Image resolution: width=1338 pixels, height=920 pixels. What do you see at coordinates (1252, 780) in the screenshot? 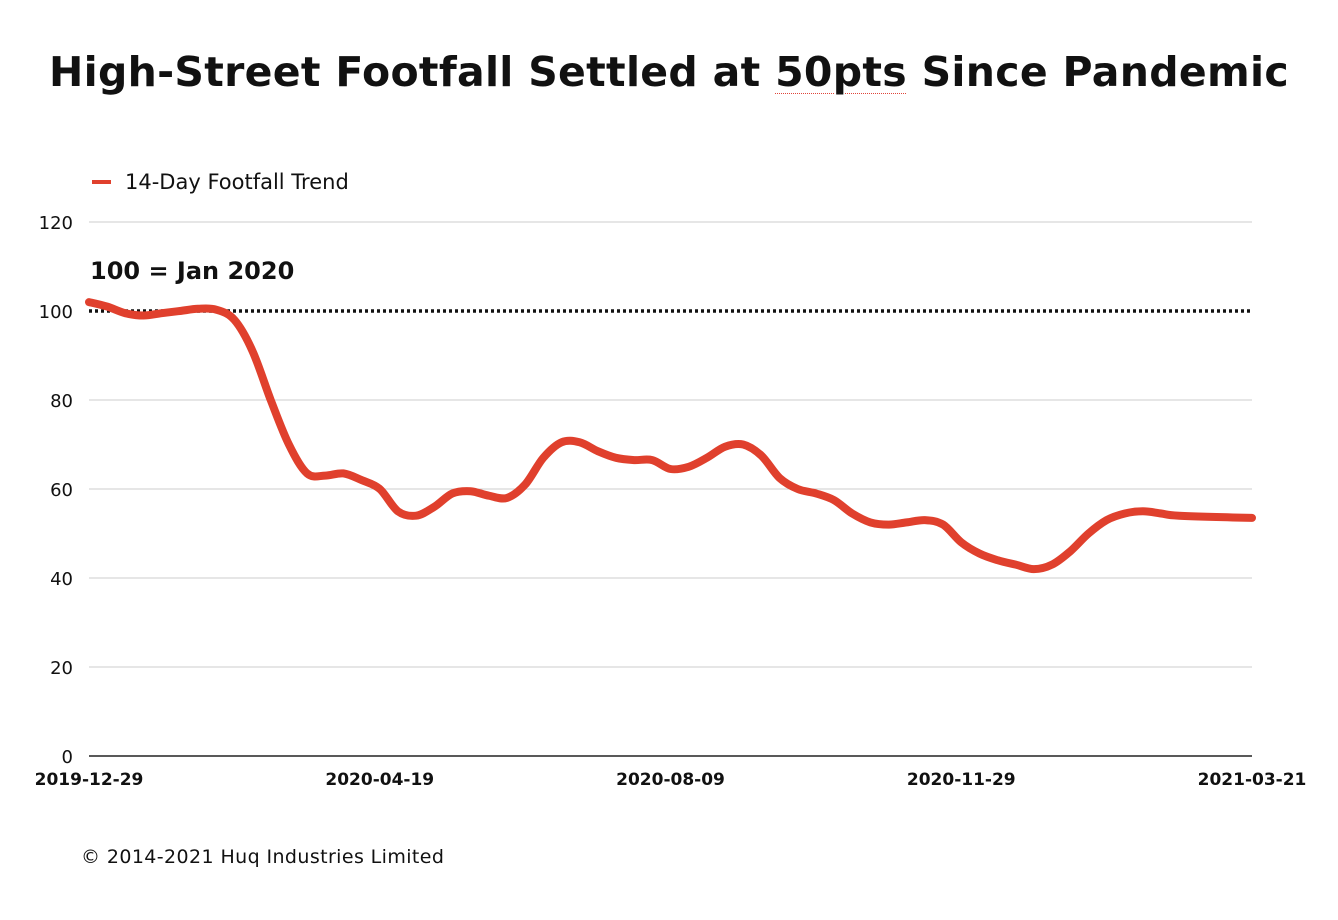
I see `x-tick-label-2021-03-21: 2021-03-21` at bounding box center [1252, 780].